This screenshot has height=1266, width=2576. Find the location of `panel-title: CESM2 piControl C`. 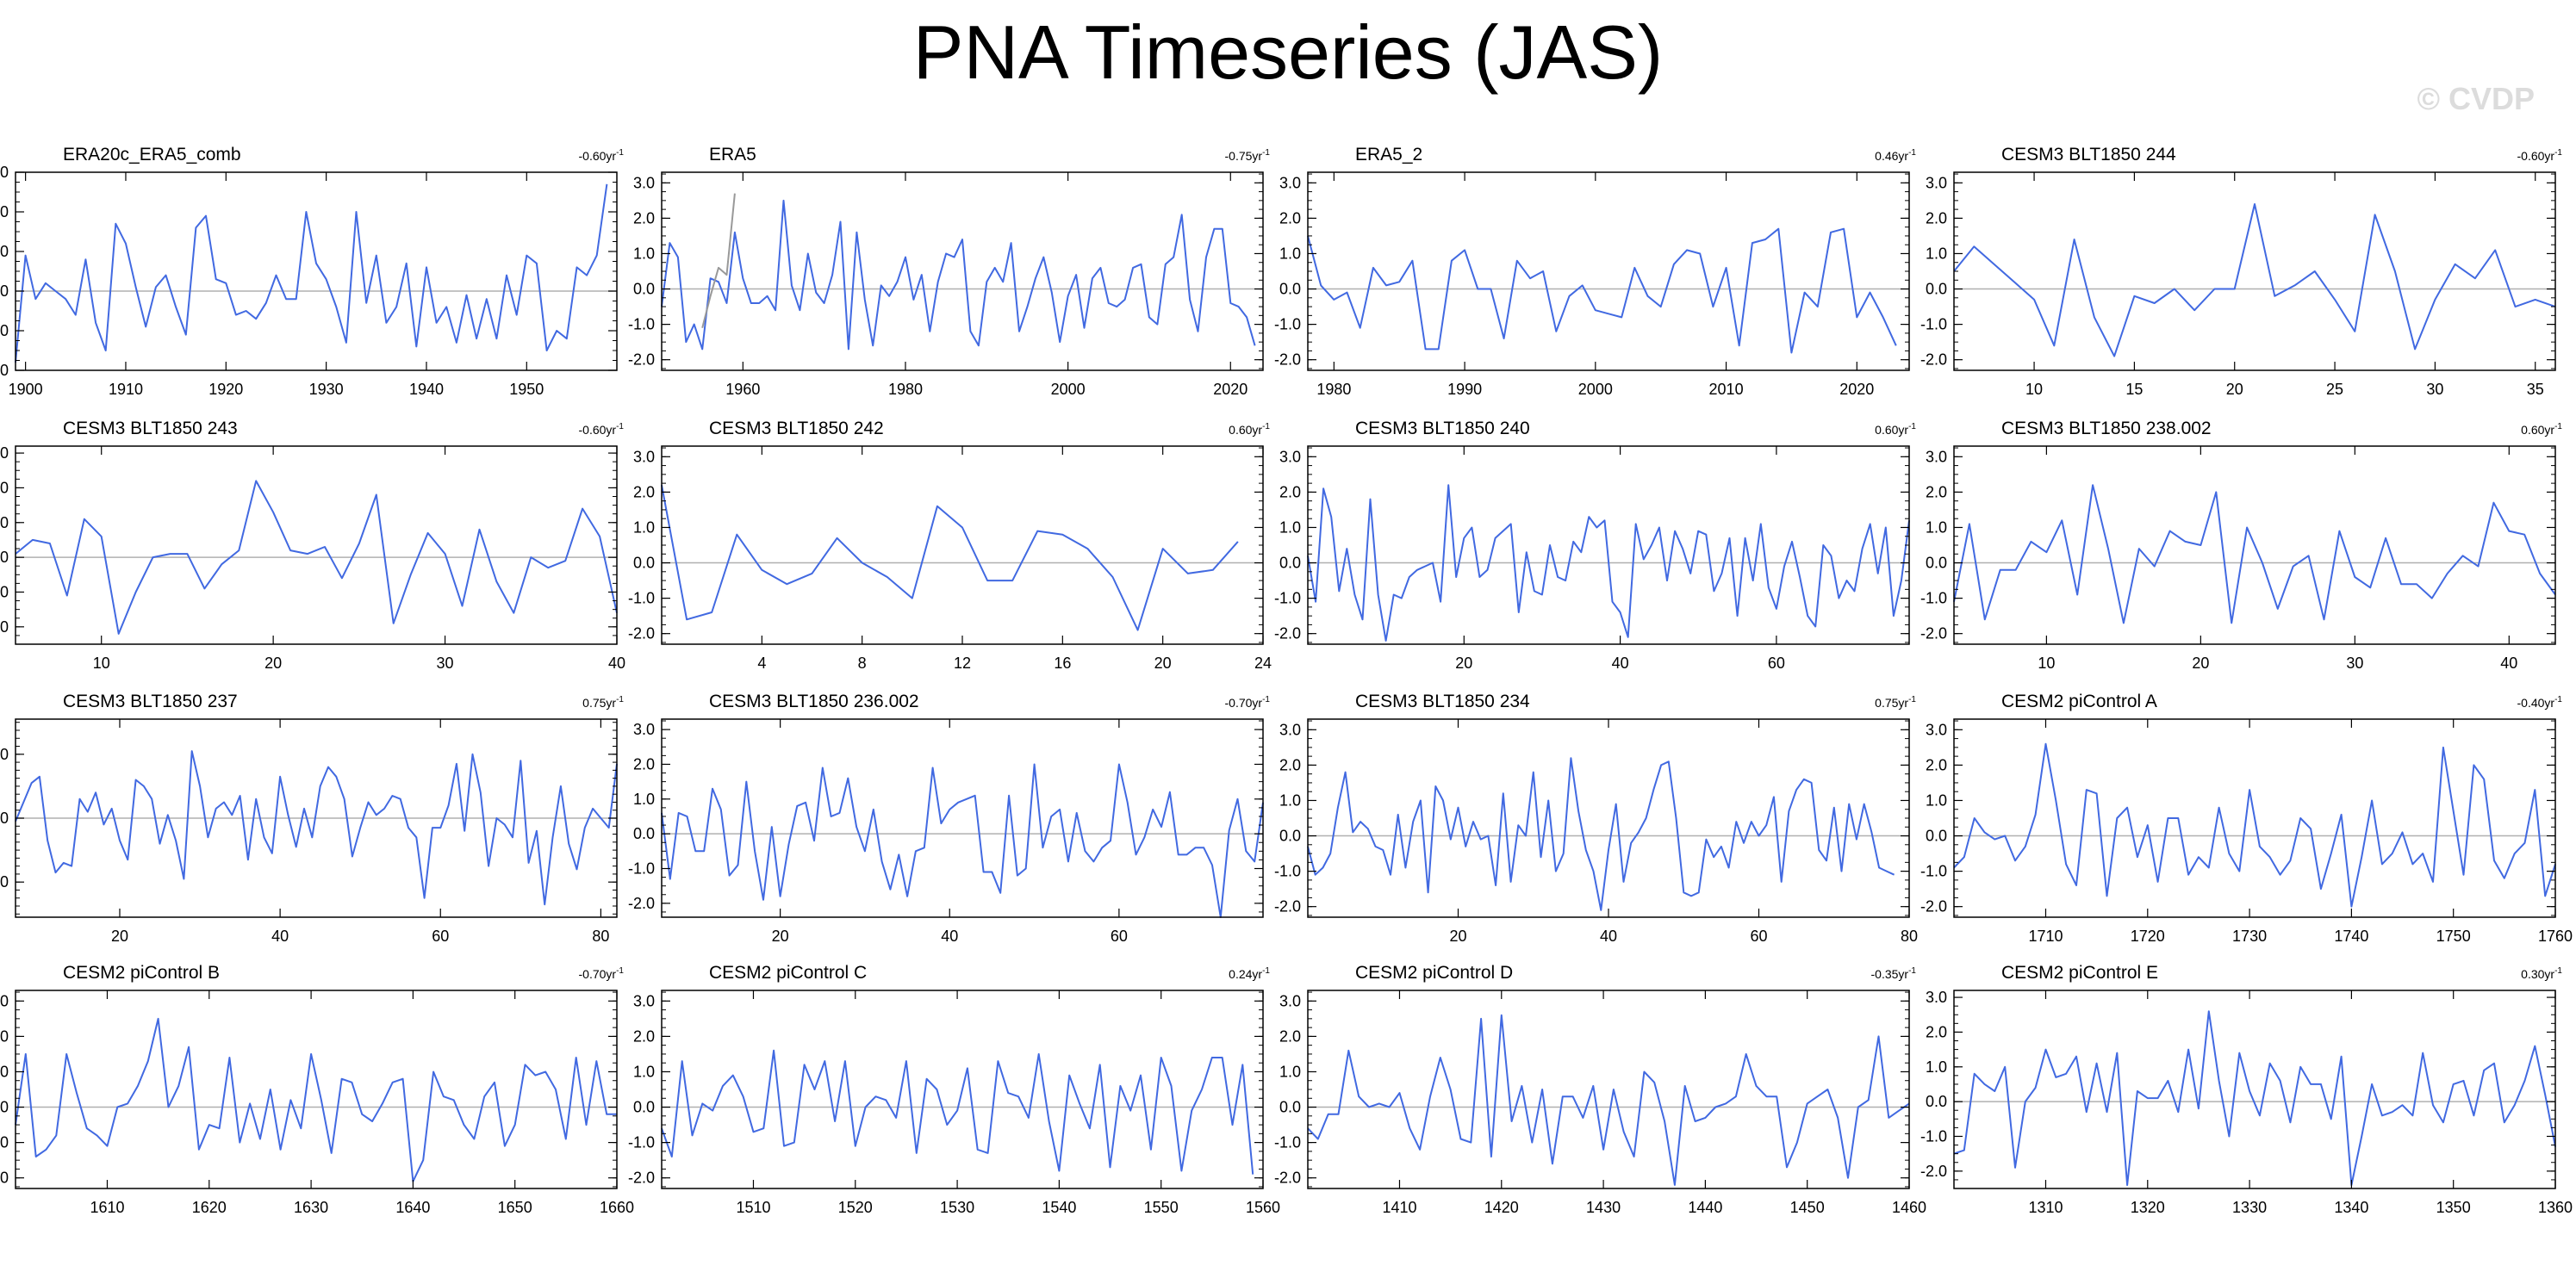

panel-title: CESM2 piControl C is located at coordinates (788, 973).